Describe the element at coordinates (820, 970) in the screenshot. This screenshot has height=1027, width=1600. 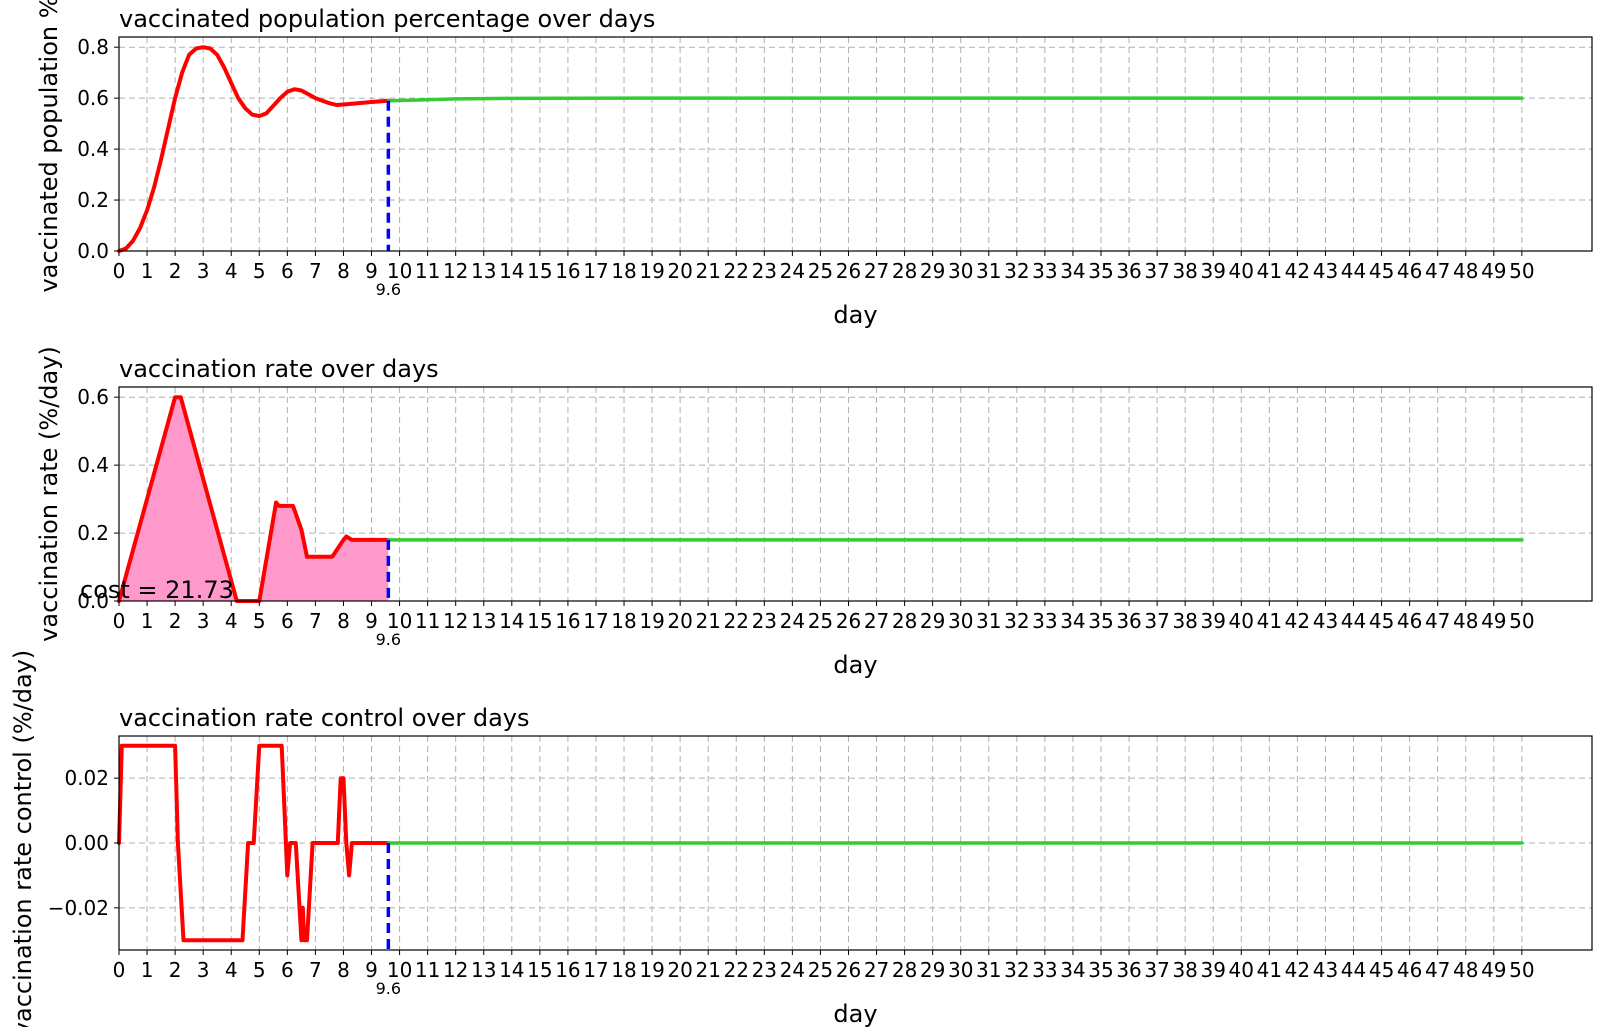
I see `panel3-x-tick-label-25: 25` at that location.